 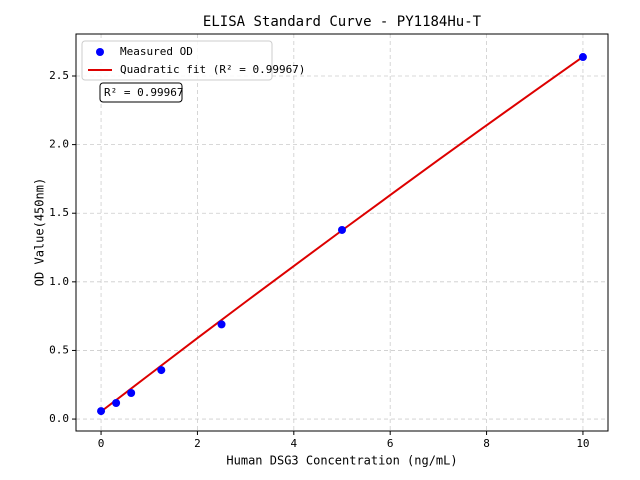 I want to click on x-tick-label: 0, so click(x=101, y=443).